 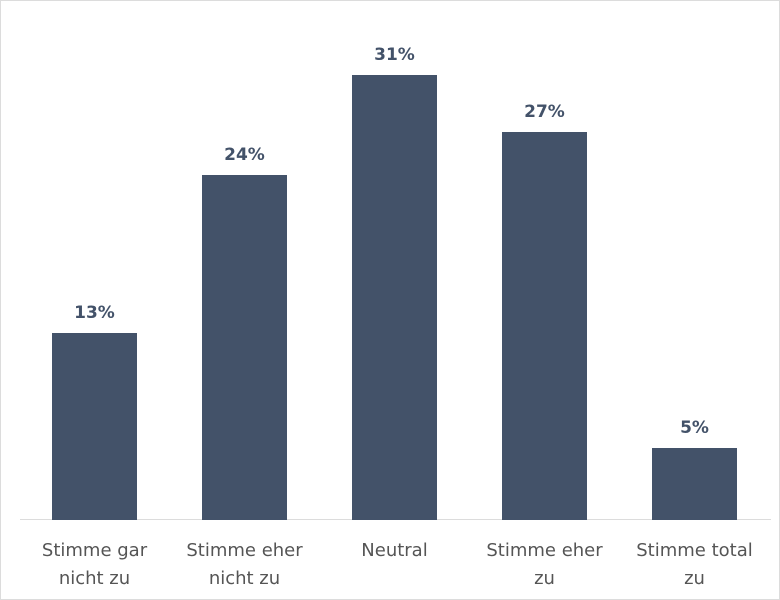 I want to click on category-label: Stimme gar nicht zu, so click(x=94, y=564).